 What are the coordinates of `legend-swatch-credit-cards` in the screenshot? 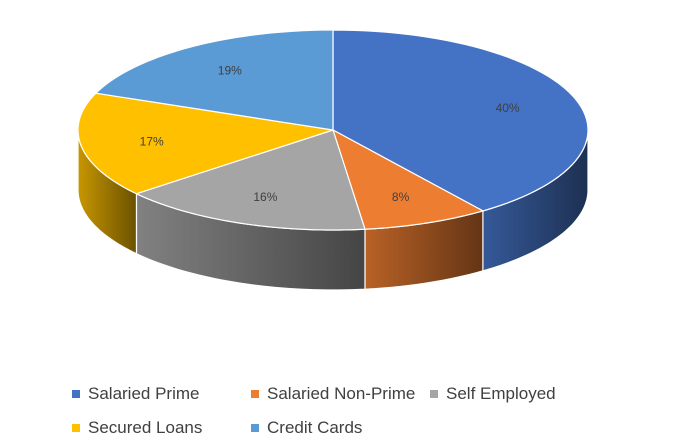 It's located at (255, 428).